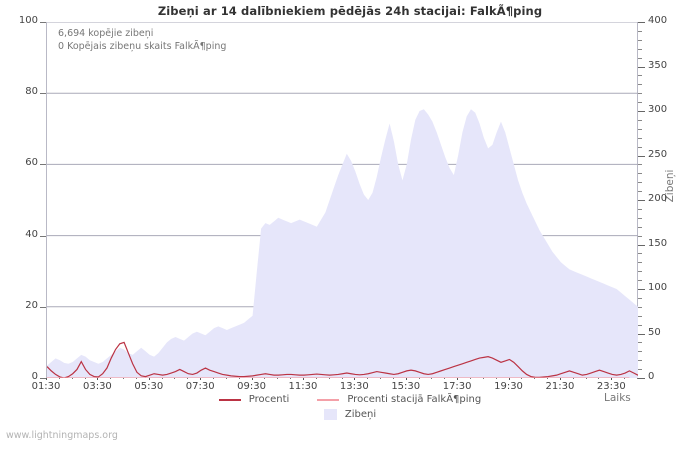 The height and width of the screenshot is (450, 700). I want to click on y-tick-label-right: 250, so click(658, 154).